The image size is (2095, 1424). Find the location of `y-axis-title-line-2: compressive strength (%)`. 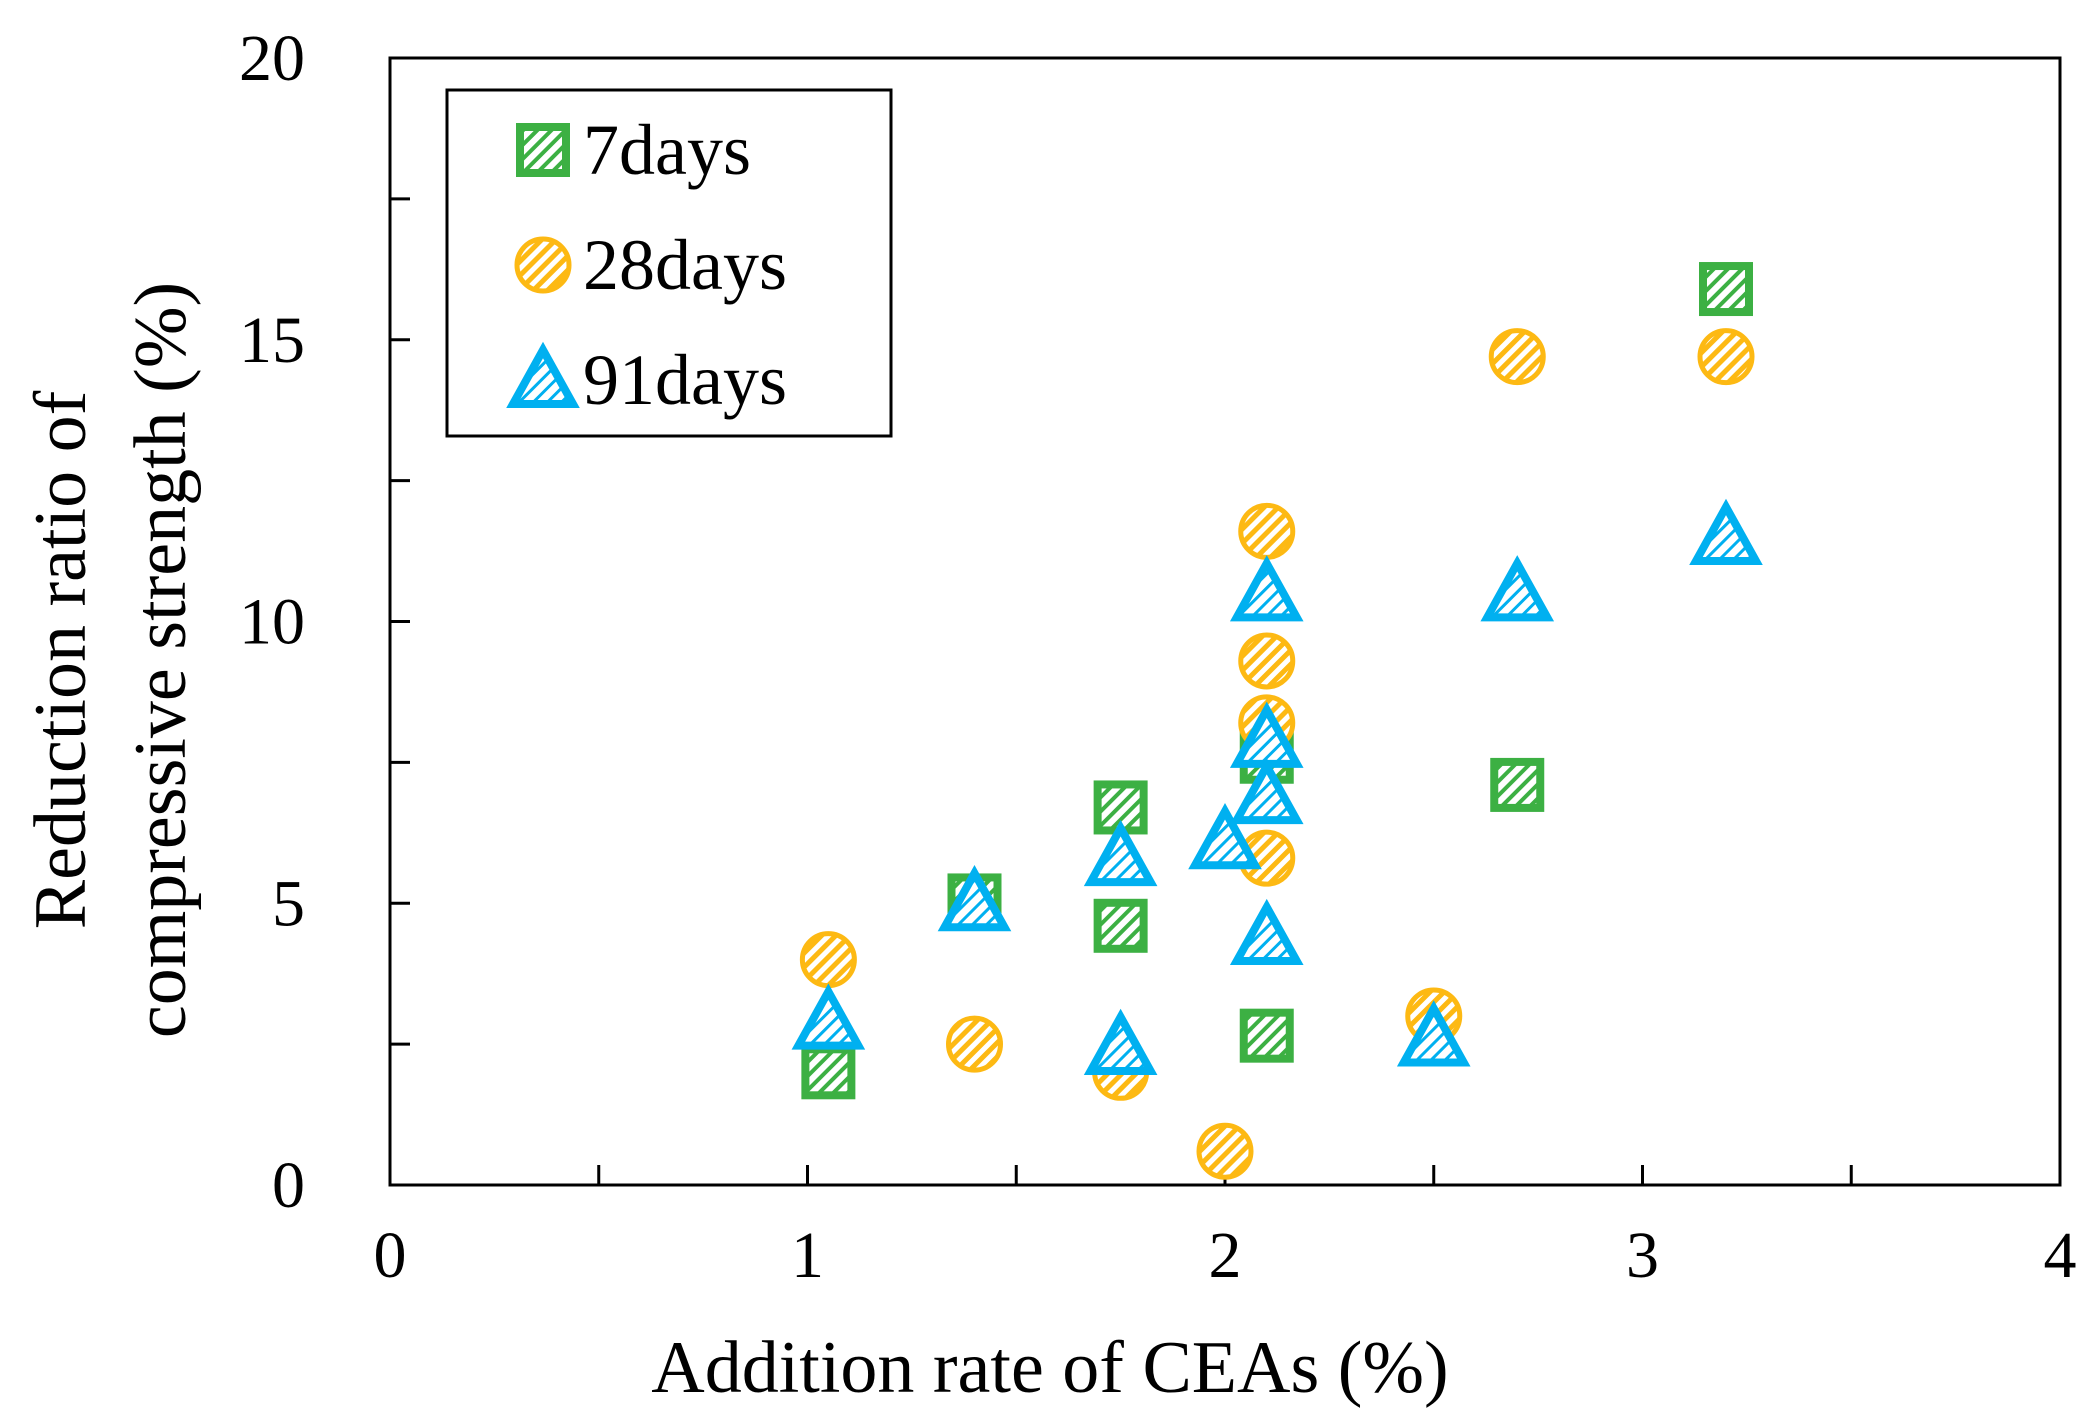

y-axis-title-line-2: compressive strength (%) is located at coordinates (161, 660).